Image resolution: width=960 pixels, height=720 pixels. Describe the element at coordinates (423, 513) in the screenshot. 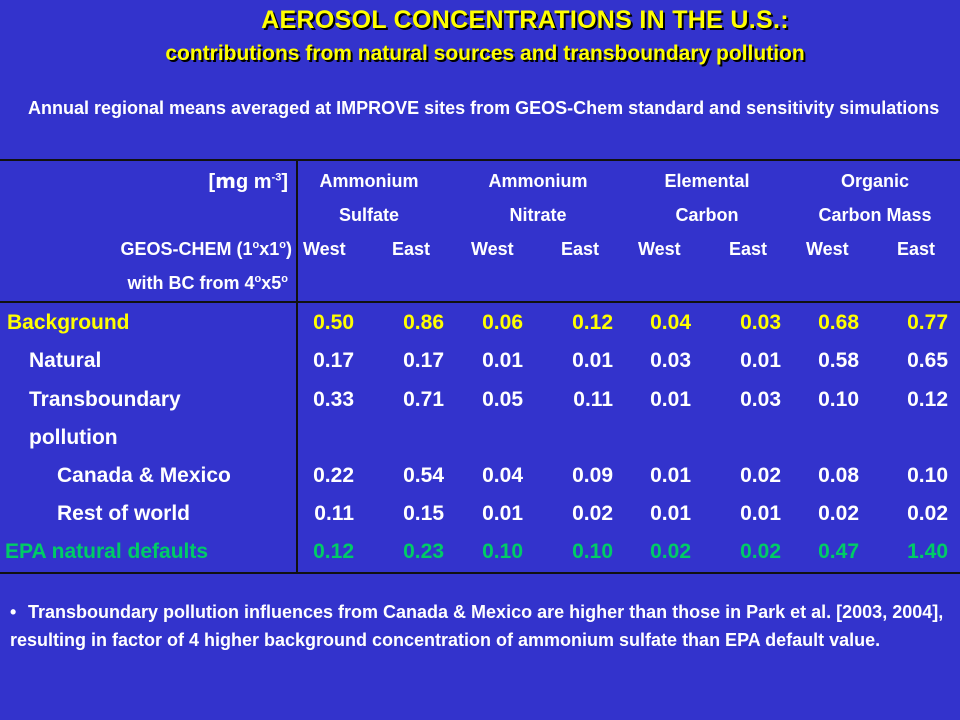

I see `table-cell: 0.15` at that location.